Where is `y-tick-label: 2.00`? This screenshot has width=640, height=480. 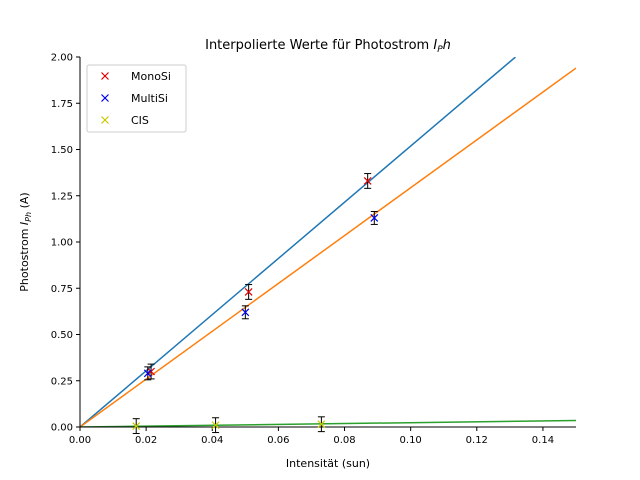 y-tick-label: 2.00 is located at coordinates (62, 58).